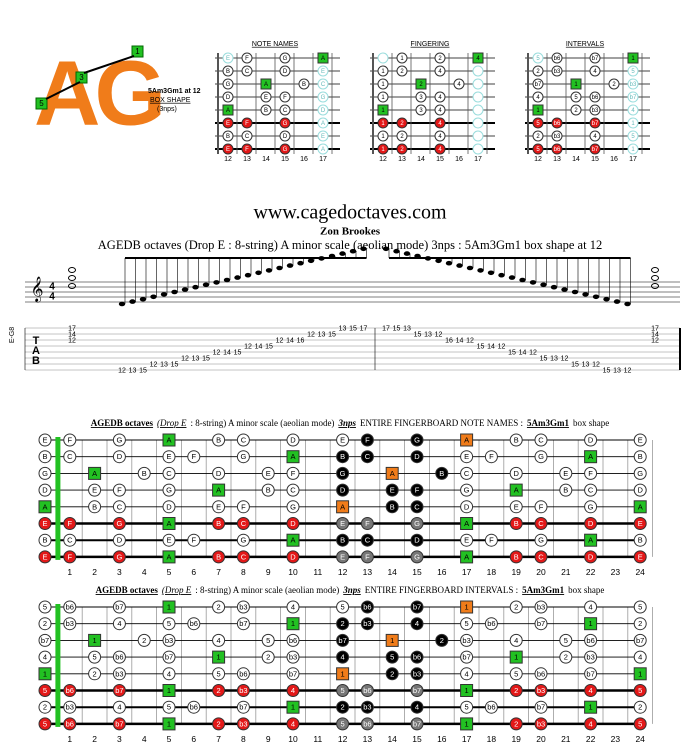 Image resolution: width=700 pixels, height=746 pixels. Describe the element at coordinates (81, 77) in the screenshot. I see `logo-marker` at that location.